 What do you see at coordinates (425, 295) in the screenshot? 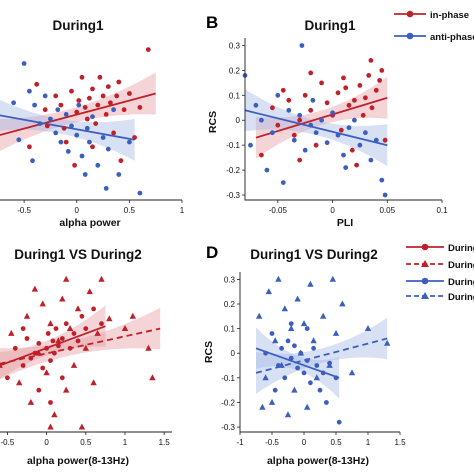
I see `legend-d-during2-marker` at bounding box center [425, 295].